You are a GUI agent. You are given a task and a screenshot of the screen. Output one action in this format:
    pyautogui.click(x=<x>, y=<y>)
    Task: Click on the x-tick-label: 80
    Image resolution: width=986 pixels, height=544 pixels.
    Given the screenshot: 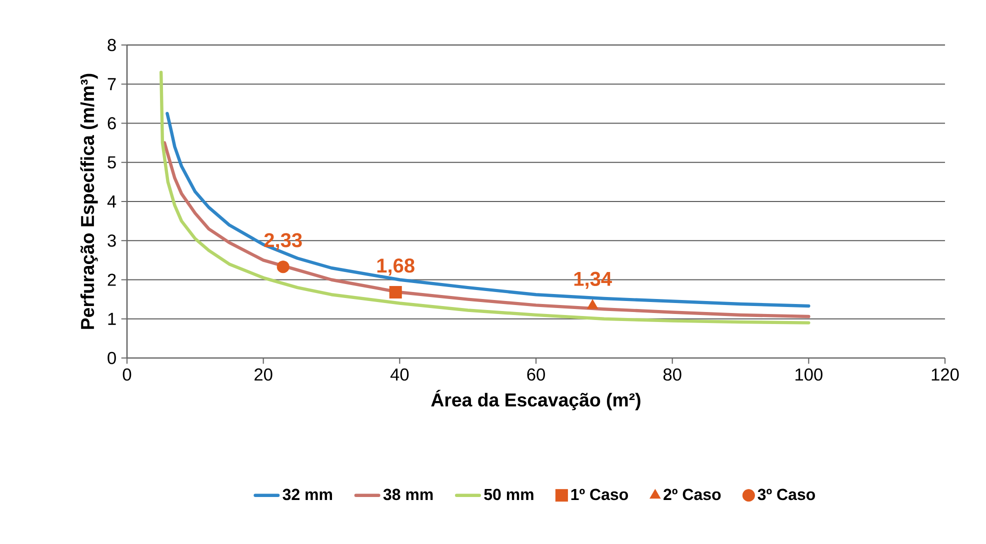 What is the action you would take?
    pyautogui.click(x=672, y=374)
    